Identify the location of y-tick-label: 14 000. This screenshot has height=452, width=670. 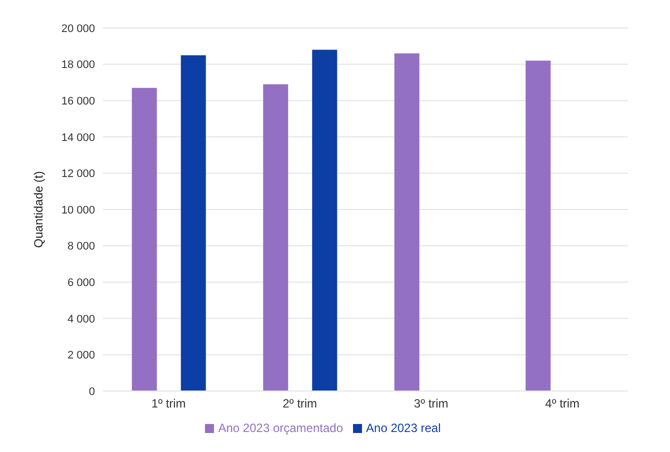
(78, 138).